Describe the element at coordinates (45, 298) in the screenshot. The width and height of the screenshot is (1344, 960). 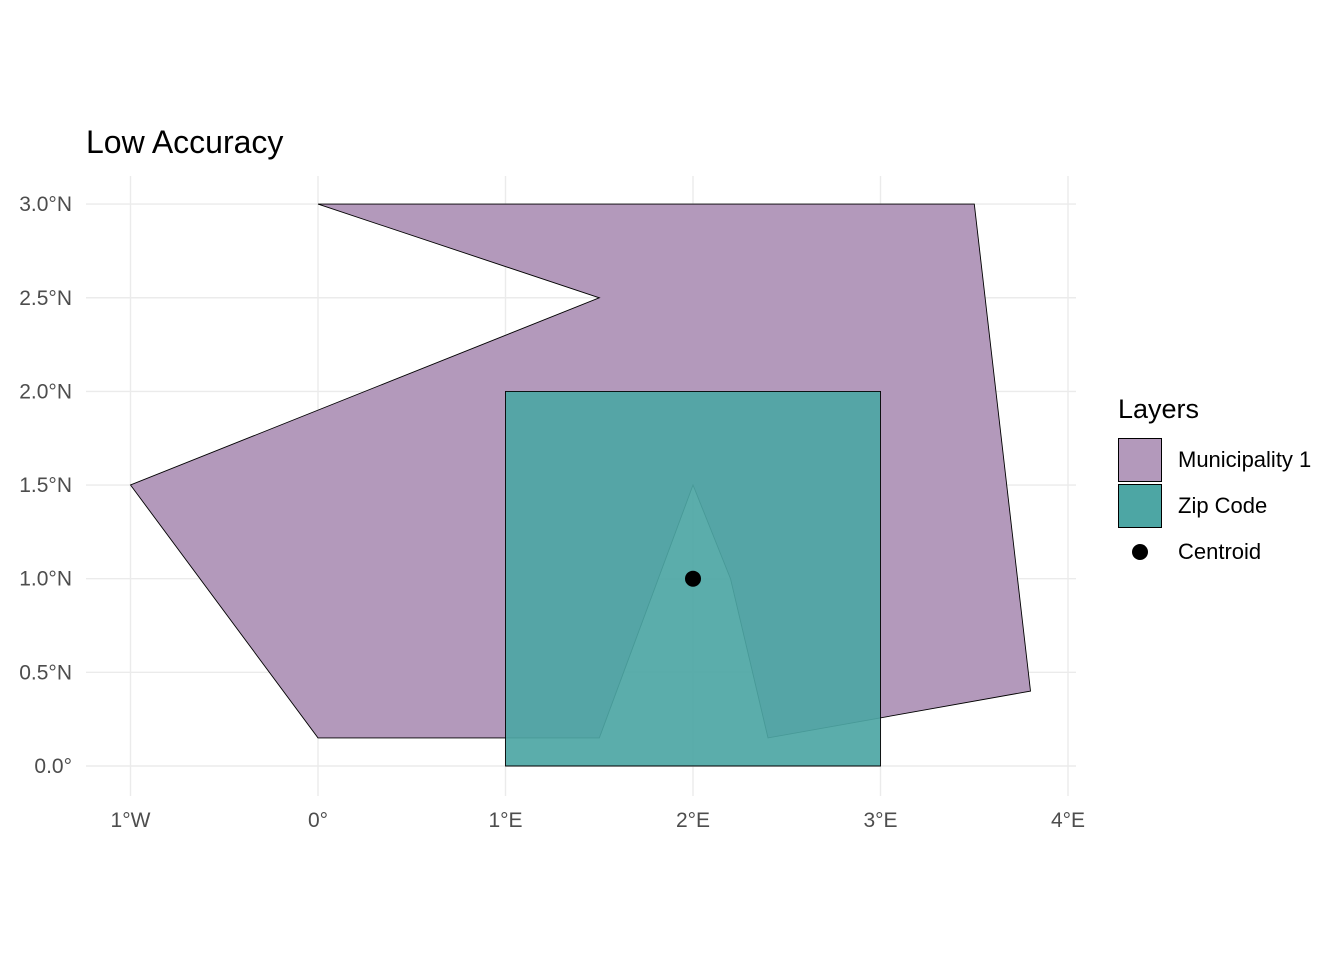
I see `y-tick-label: 2.5°N` at that location.